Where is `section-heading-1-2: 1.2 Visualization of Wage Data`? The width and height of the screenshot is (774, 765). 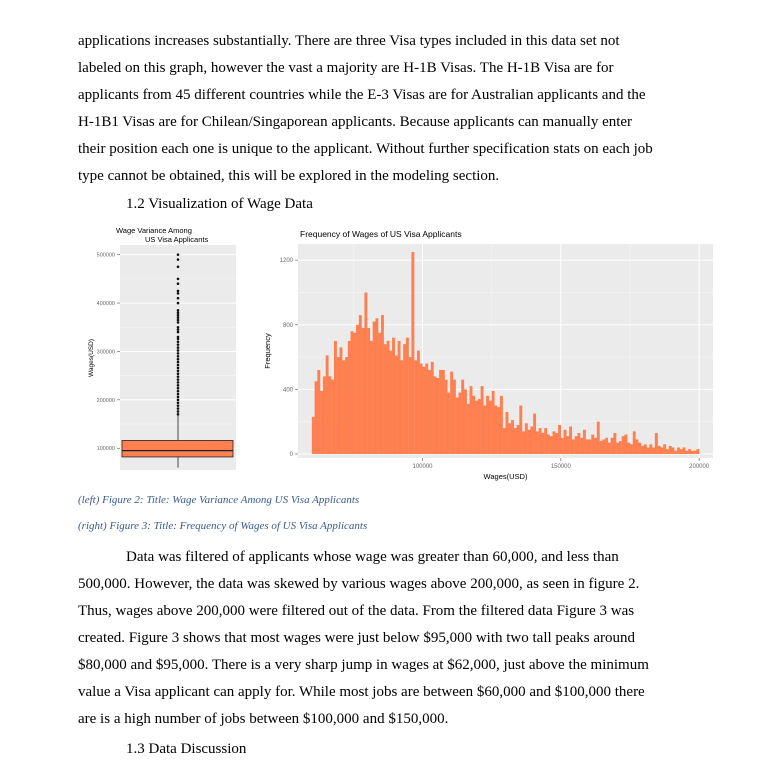
section-heading-1-2: 1.2 Visualization of Wage Data is located at coordinates (219, 204).